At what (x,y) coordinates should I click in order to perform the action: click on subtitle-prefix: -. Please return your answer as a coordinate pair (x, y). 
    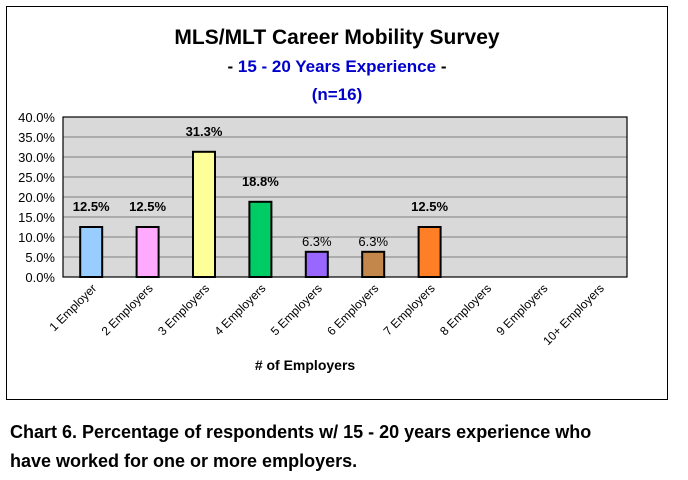
    Looking at the image, I should click on (230, 66).